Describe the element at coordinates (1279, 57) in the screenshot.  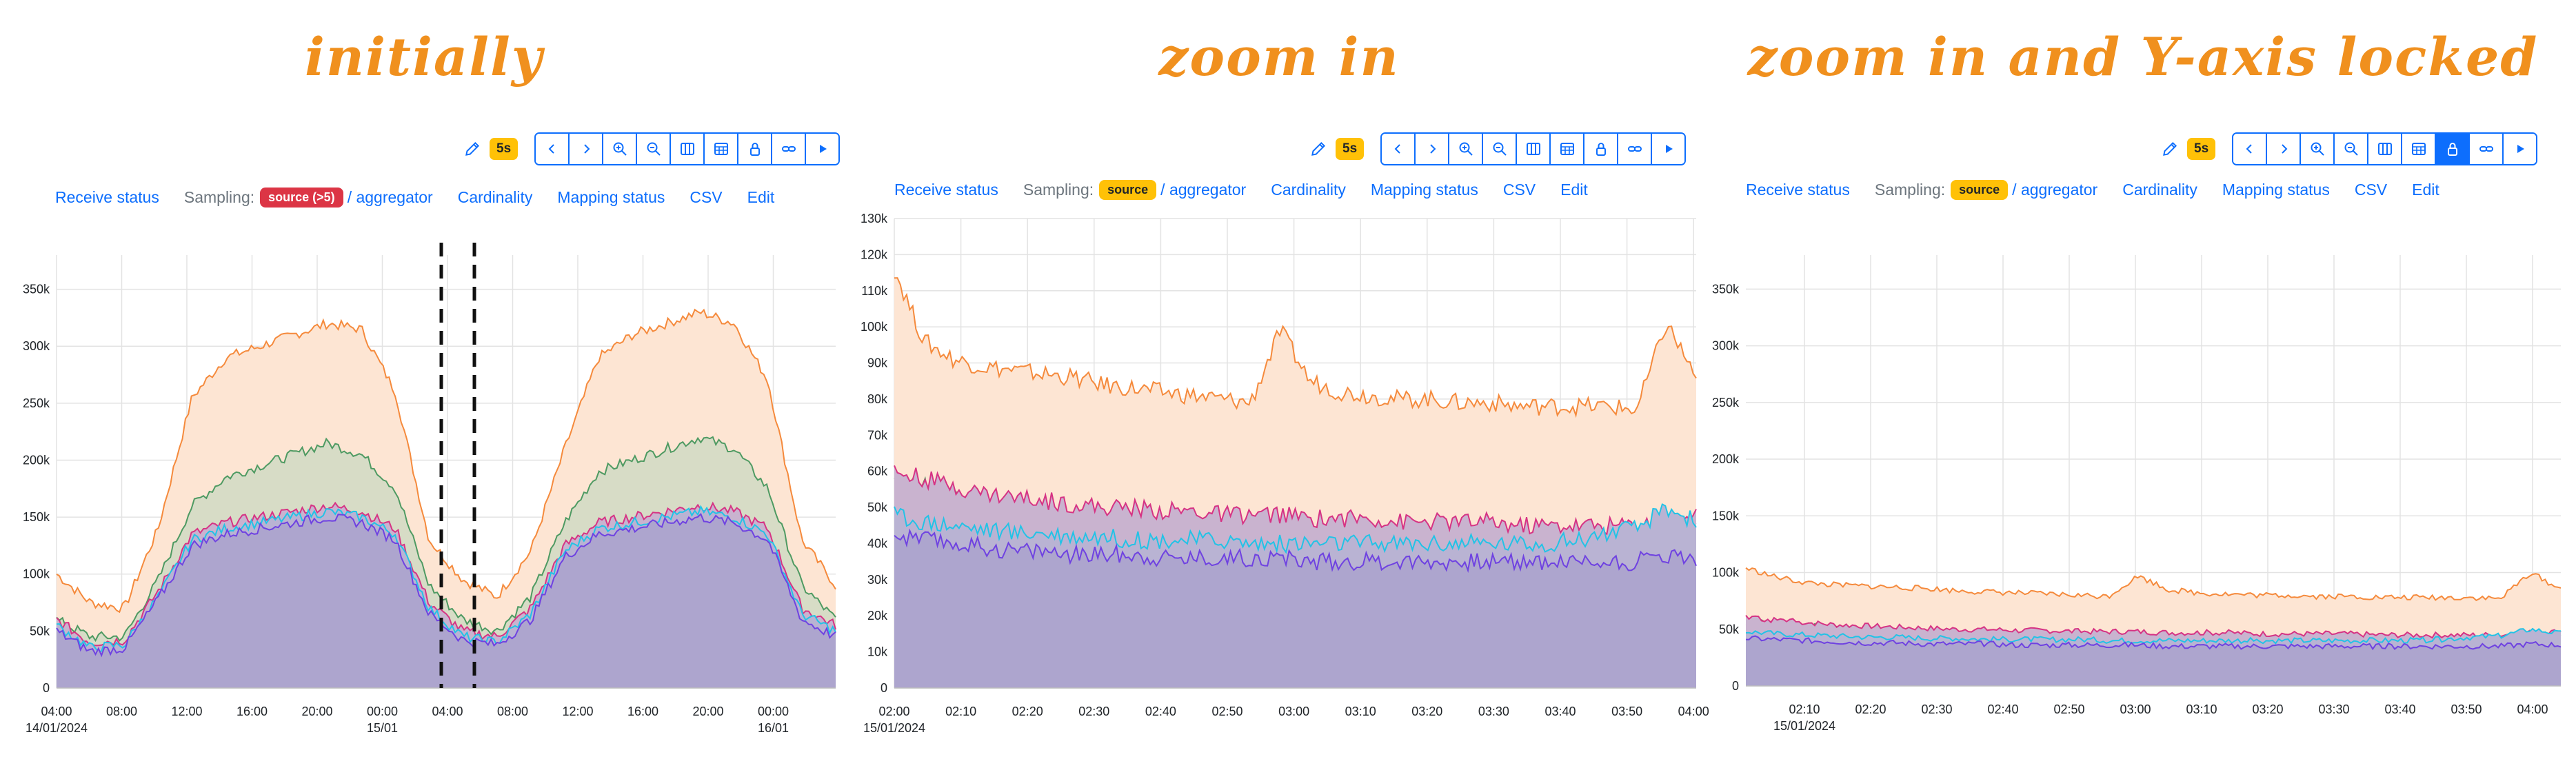
I see `panel-caption: zoom in` at that location.